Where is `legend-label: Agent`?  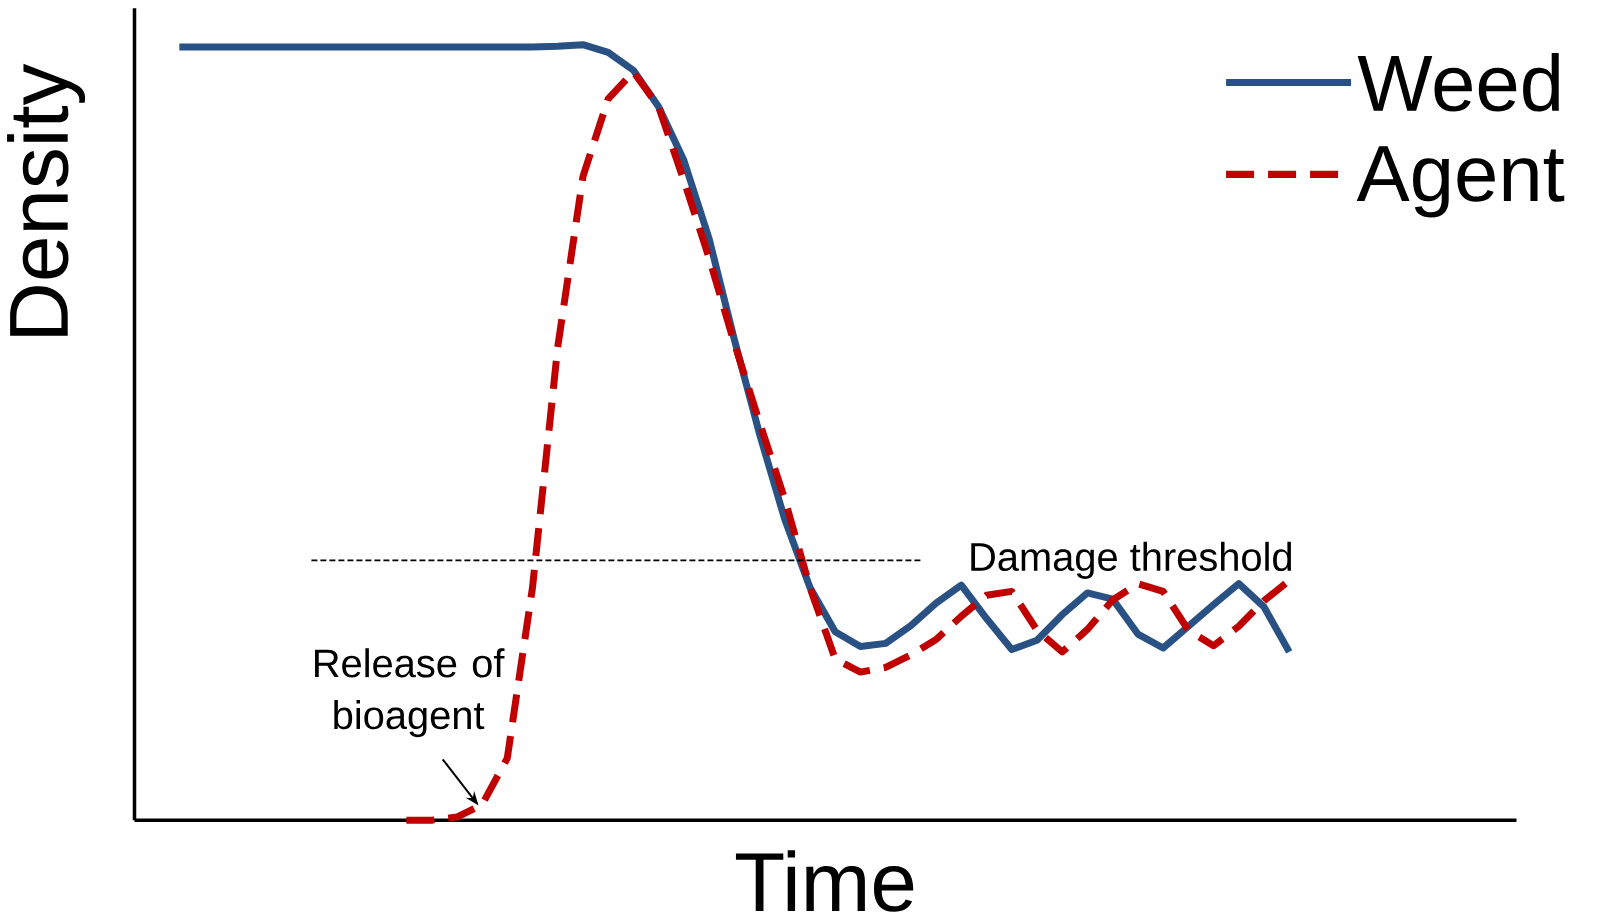
legend-label: Agent is located at coordinates (1460, 182).